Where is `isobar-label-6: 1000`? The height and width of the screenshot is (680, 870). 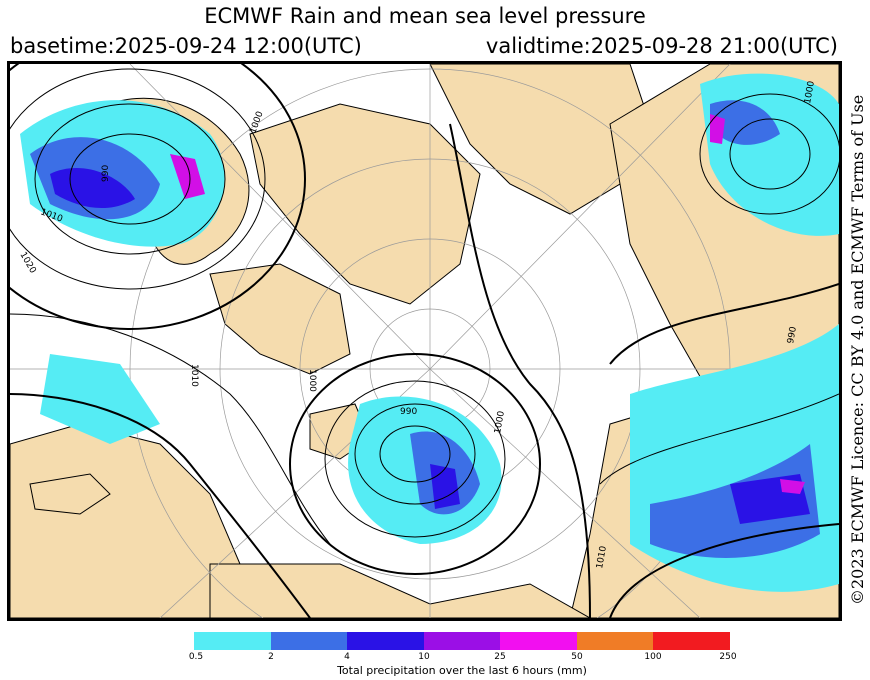 isobar-label-6: 1000 is located at coordinates (312, 380).